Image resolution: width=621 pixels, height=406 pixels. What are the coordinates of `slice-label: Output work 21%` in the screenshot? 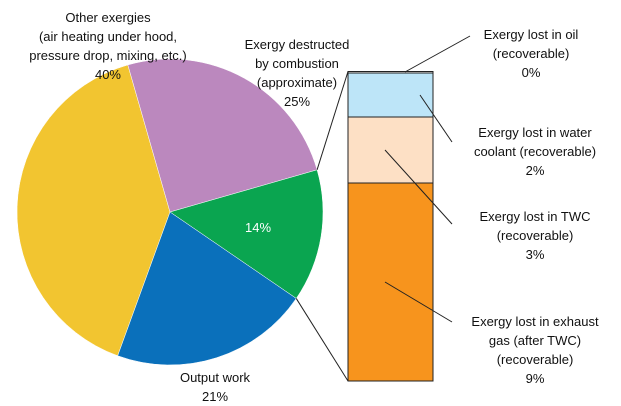 It's located at (215, 387).